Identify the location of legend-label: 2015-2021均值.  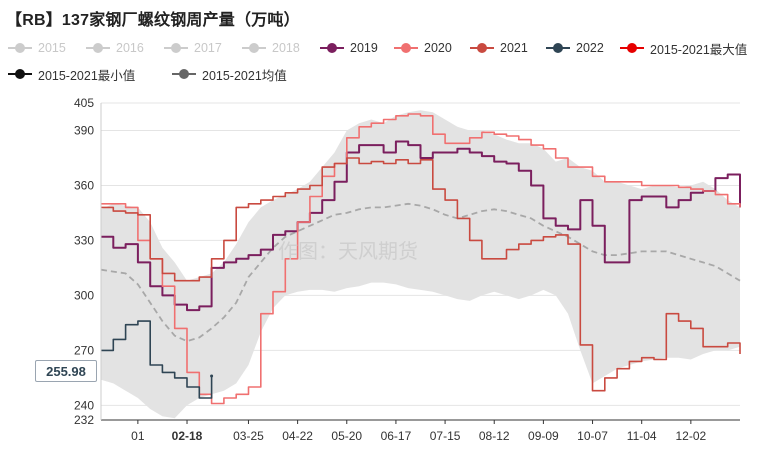
(244, 75).